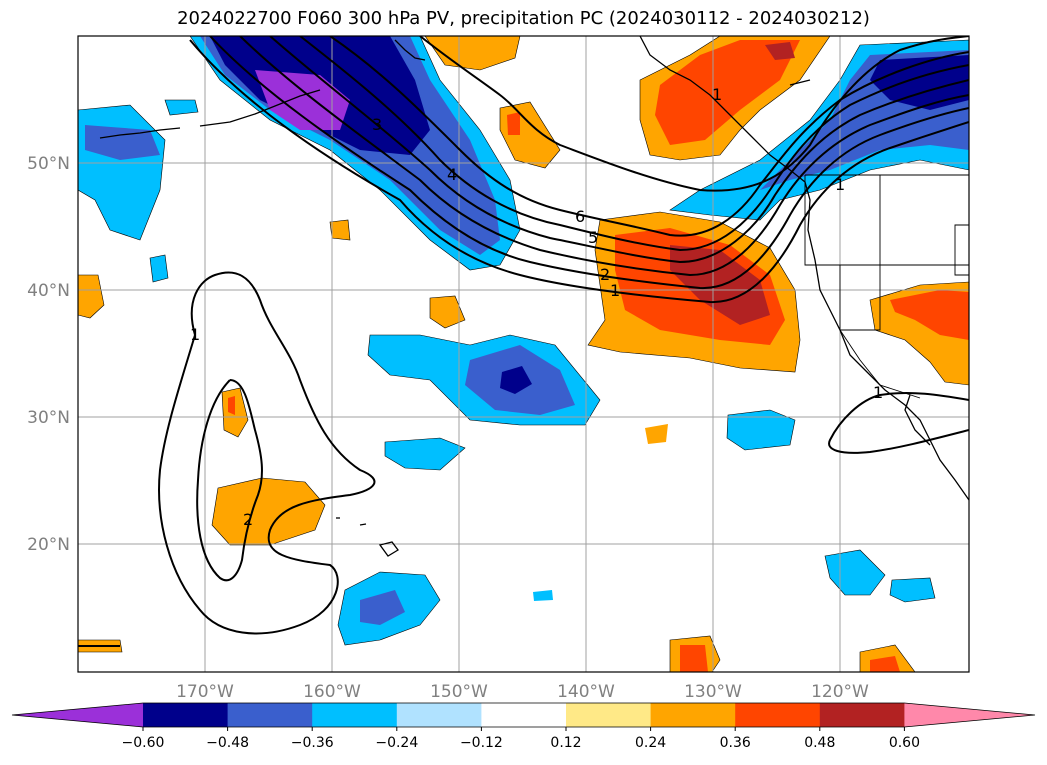  I want to click on positive-anomaly-subtropical, so click(268, 511).